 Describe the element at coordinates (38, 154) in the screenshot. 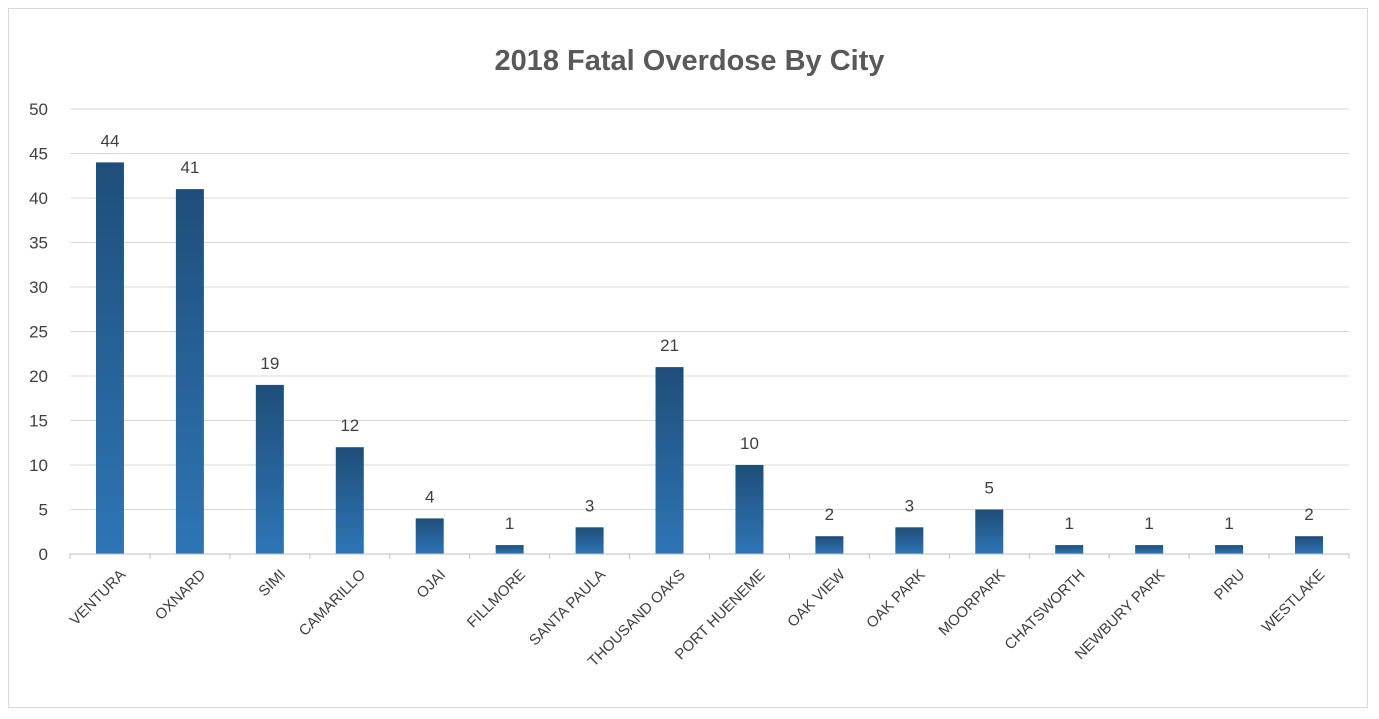

I see `y-tick-label: 45` at that location.